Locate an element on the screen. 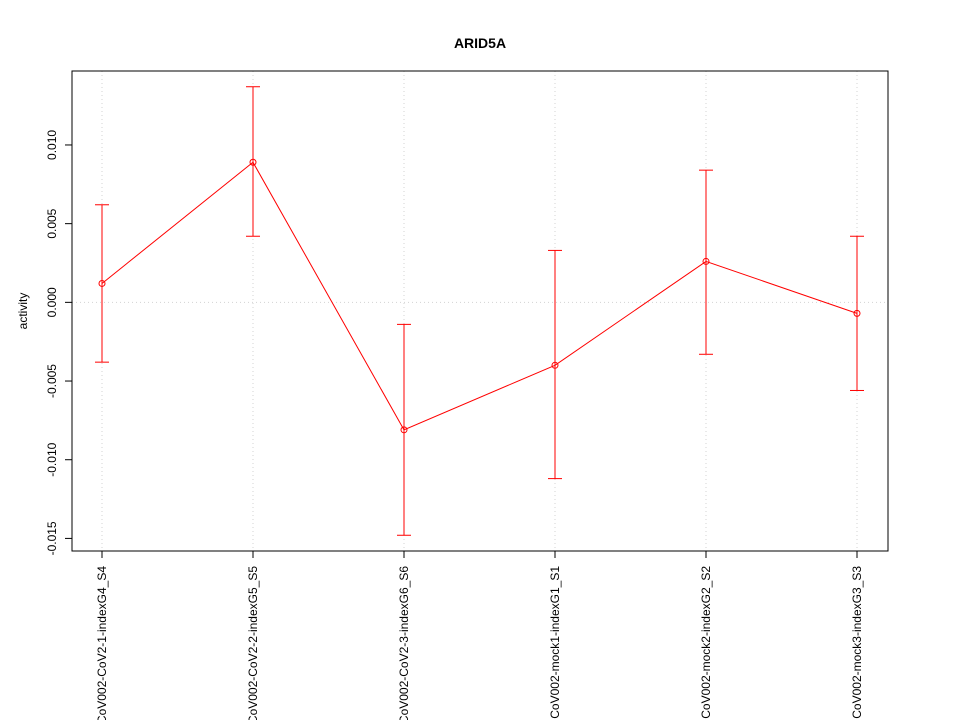 This screenshot has height=720, width=960. x-tick-label: CoV002-CoV2-2-indexG5_S5 is located at coordinates (253, 643).